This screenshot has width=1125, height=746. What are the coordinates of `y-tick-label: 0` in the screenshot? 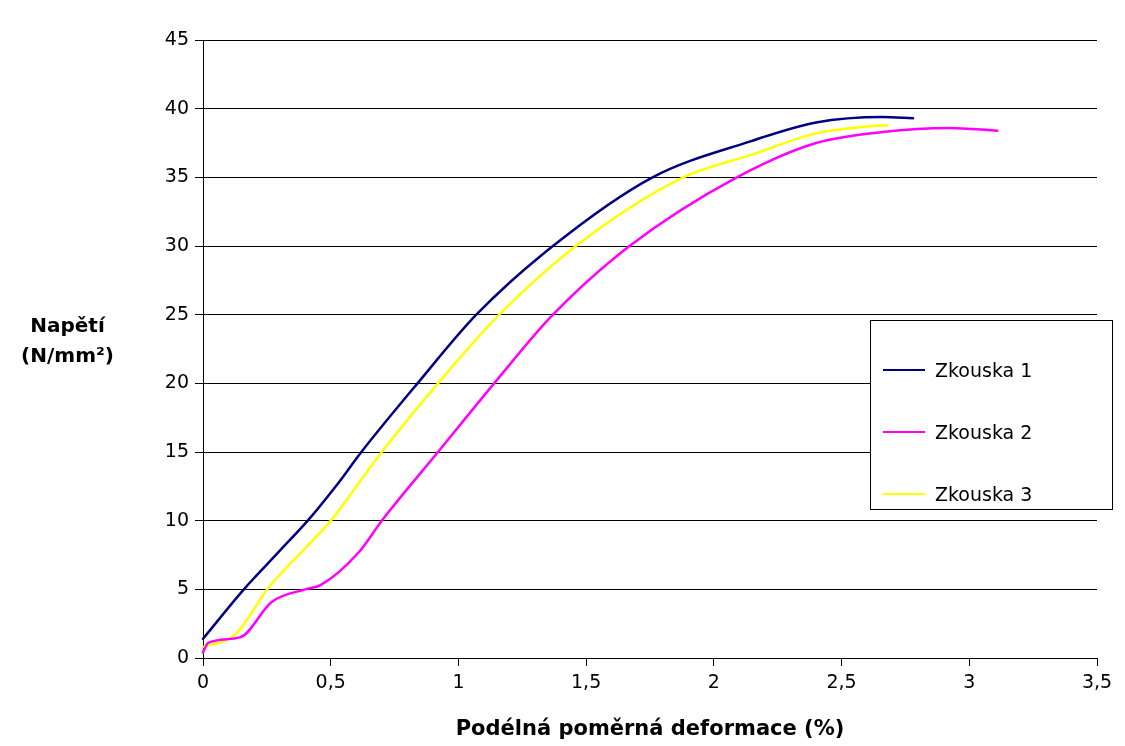 It's located at (182, 655).